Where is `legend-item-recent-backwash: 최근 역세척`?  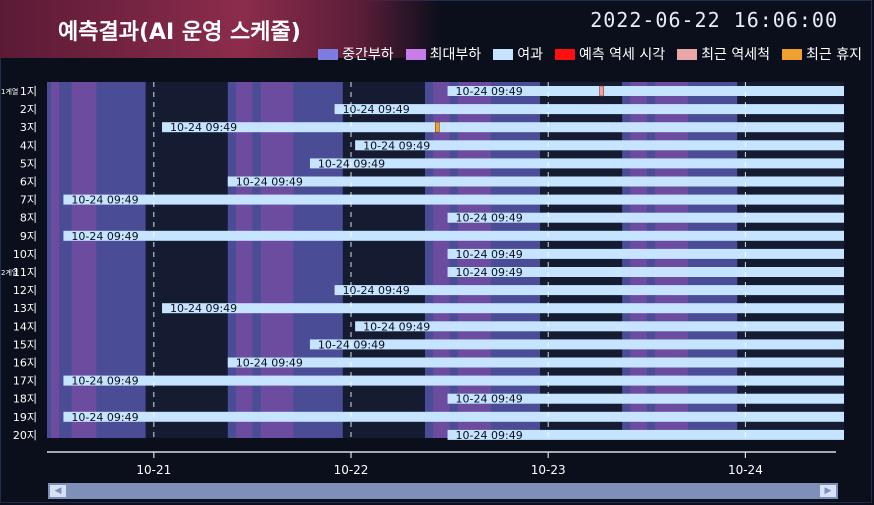 legend-item-recent-backwash: 최근 역세척 is located at coordinates (723, 54).